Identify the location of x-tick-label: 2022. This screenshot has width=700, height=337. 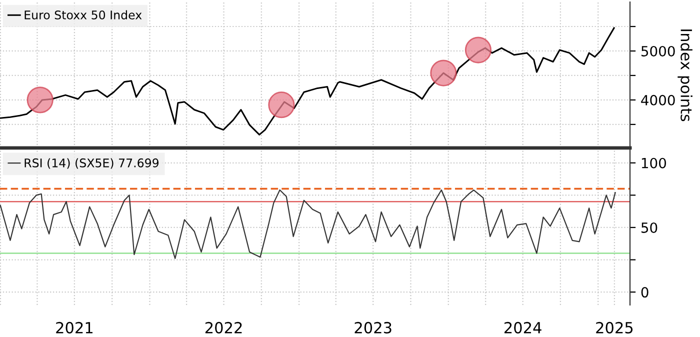
(223, 328).